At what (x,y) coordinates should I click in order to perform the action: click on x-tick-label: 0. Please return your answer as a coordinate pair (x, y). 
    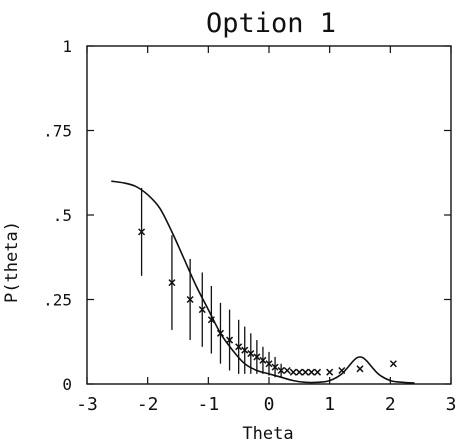
    Looking at the image, I should click on (269, 404).